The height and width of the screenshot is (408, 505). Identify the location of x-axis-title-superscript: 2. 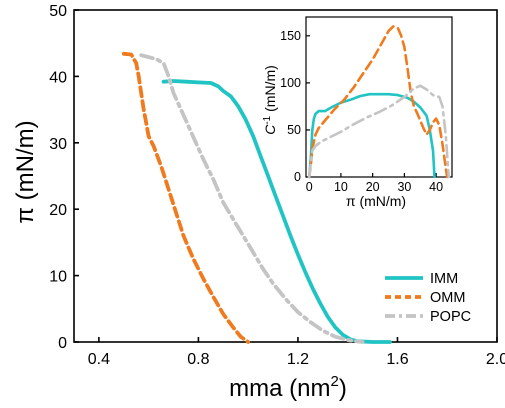
(335, 381).